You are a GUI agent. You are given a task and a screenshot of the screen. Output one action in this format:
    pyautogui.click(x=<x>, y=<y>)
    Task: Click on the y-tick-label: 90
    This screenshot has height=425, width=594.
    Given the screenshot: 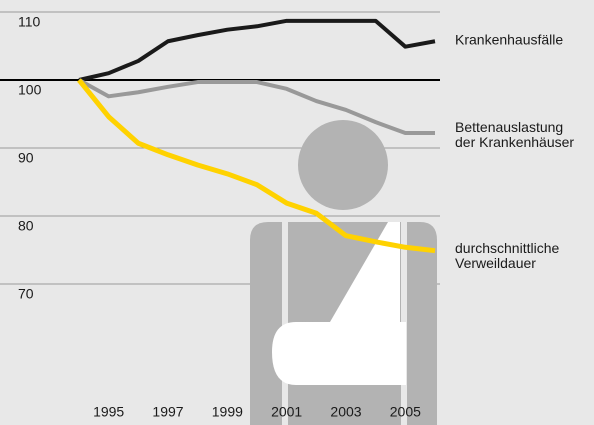 What is the action you would take?
    pyautogui.click(x=26, y=158)
    